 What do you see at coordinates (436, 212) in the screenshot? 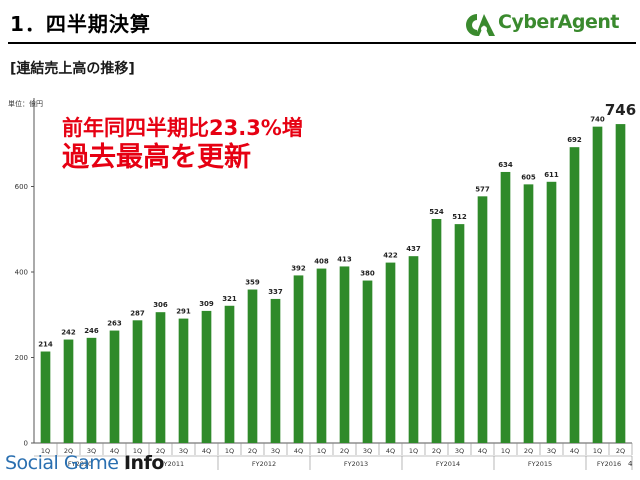
I see `bar-value-label: 524` at bounding box center [436, 212].